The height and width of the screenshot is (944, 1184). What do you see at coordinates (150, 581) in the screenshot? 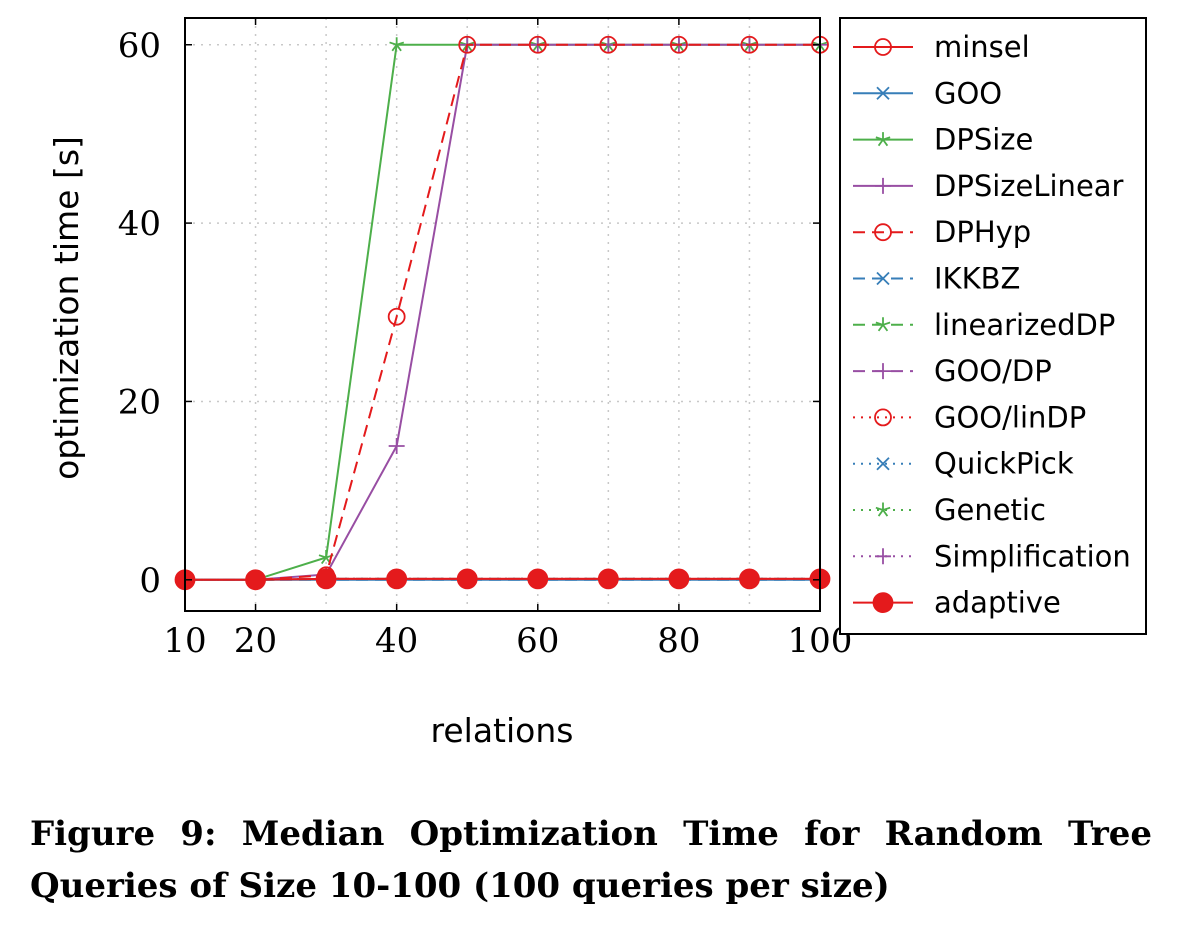
I see `y-tick-label: 0` at bounding box center [150, 581].